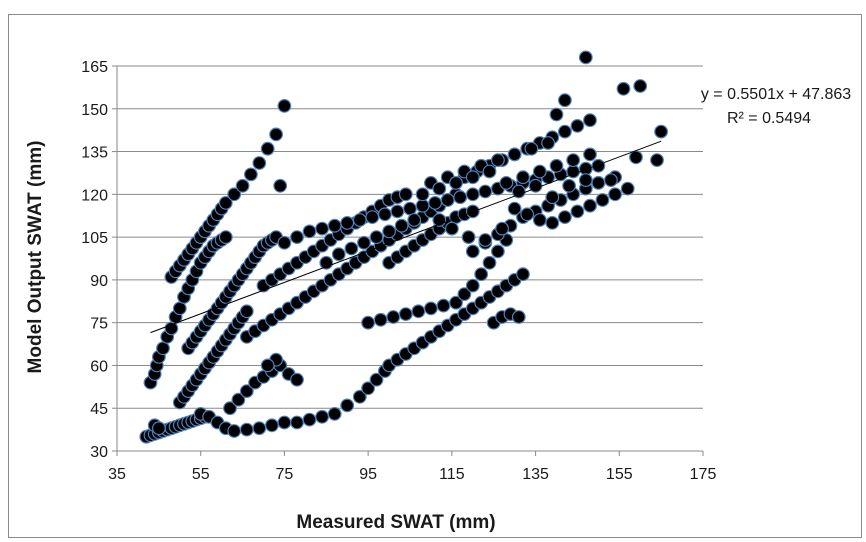 This screenshot has height=542, width=866. What do you see at coordinates (99, 366) in the screenshot?
I see `y-tick-label: 60` at bounding box center [99, 366].